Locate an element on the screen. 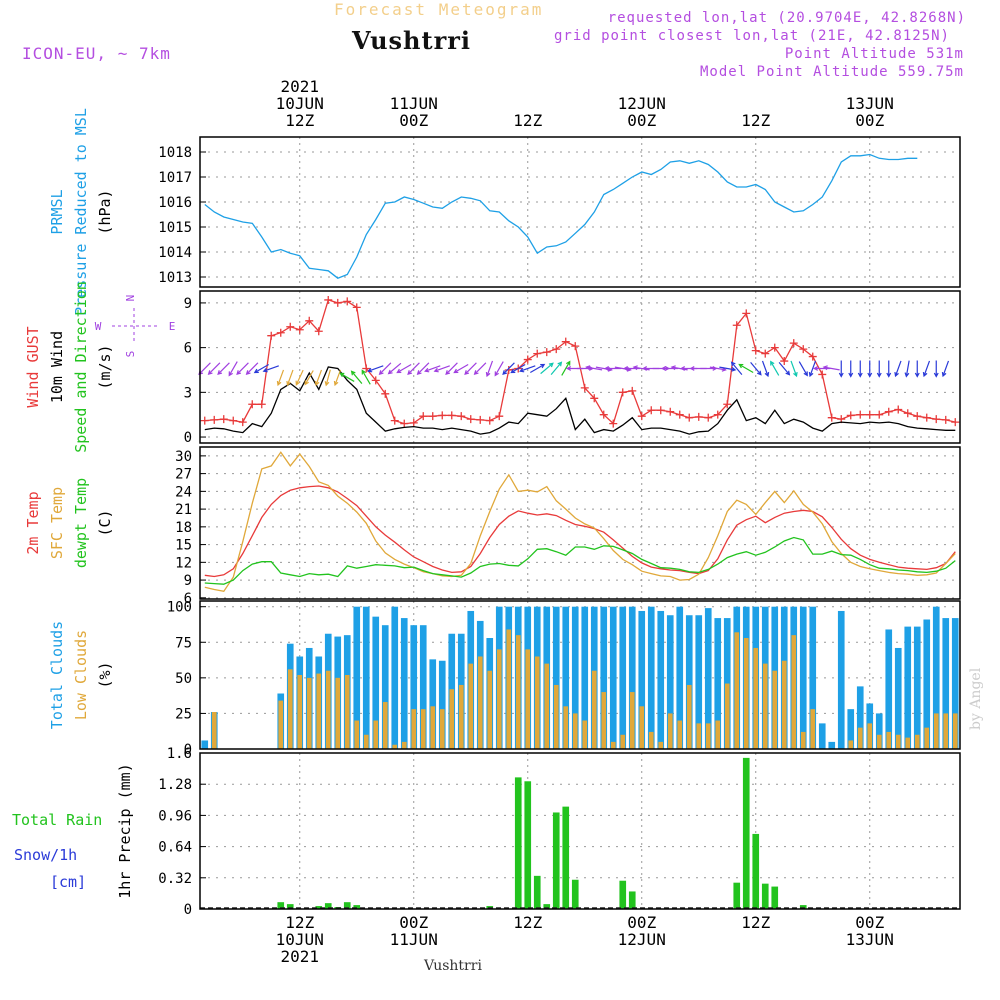 Image resolution: width=1000 pixels, height=1000 pixels. y-tick-label: 9 is located at coordinates (188, 304).